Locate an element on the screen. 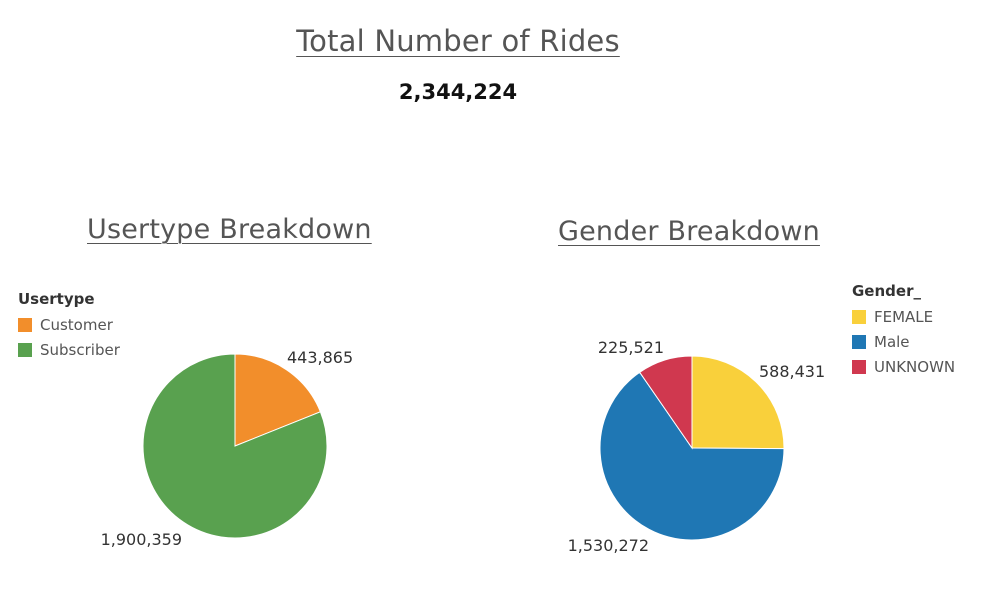 The width and height of the screenshot is (988, 591). legend-item-unknown: UNKNOWN is located at coordinates (903, 366).